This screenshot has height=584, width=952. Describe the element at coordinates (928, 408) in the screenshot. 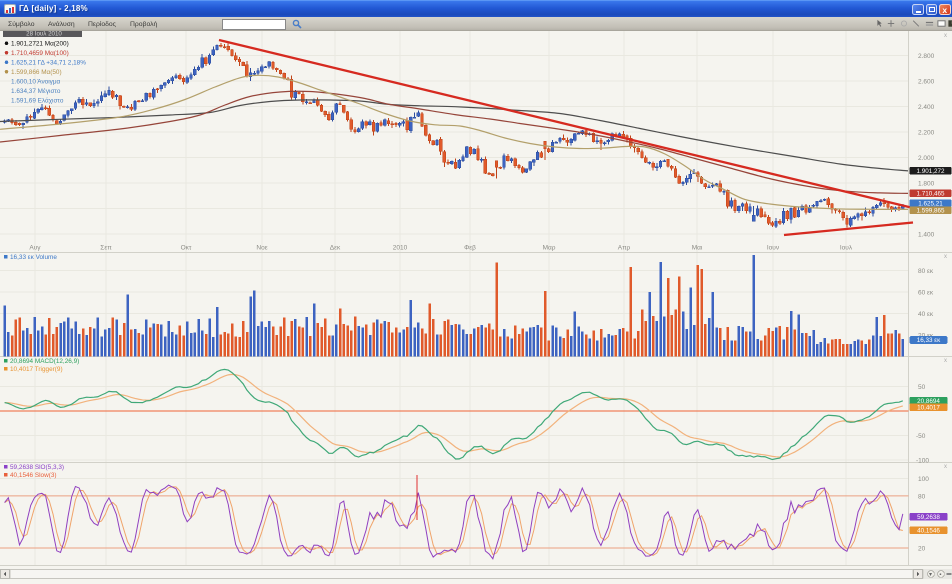

I see `svg-text: 10,4017` at that location.